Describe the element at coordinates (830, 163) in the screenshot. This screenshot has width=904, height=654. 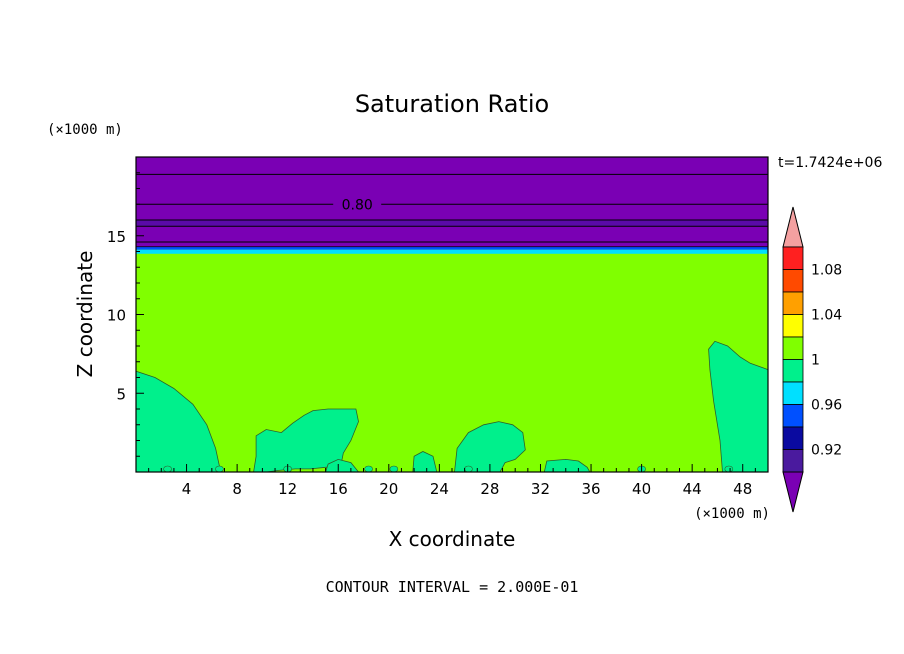
I see `time-label: t=1.7424e+06` at that location.